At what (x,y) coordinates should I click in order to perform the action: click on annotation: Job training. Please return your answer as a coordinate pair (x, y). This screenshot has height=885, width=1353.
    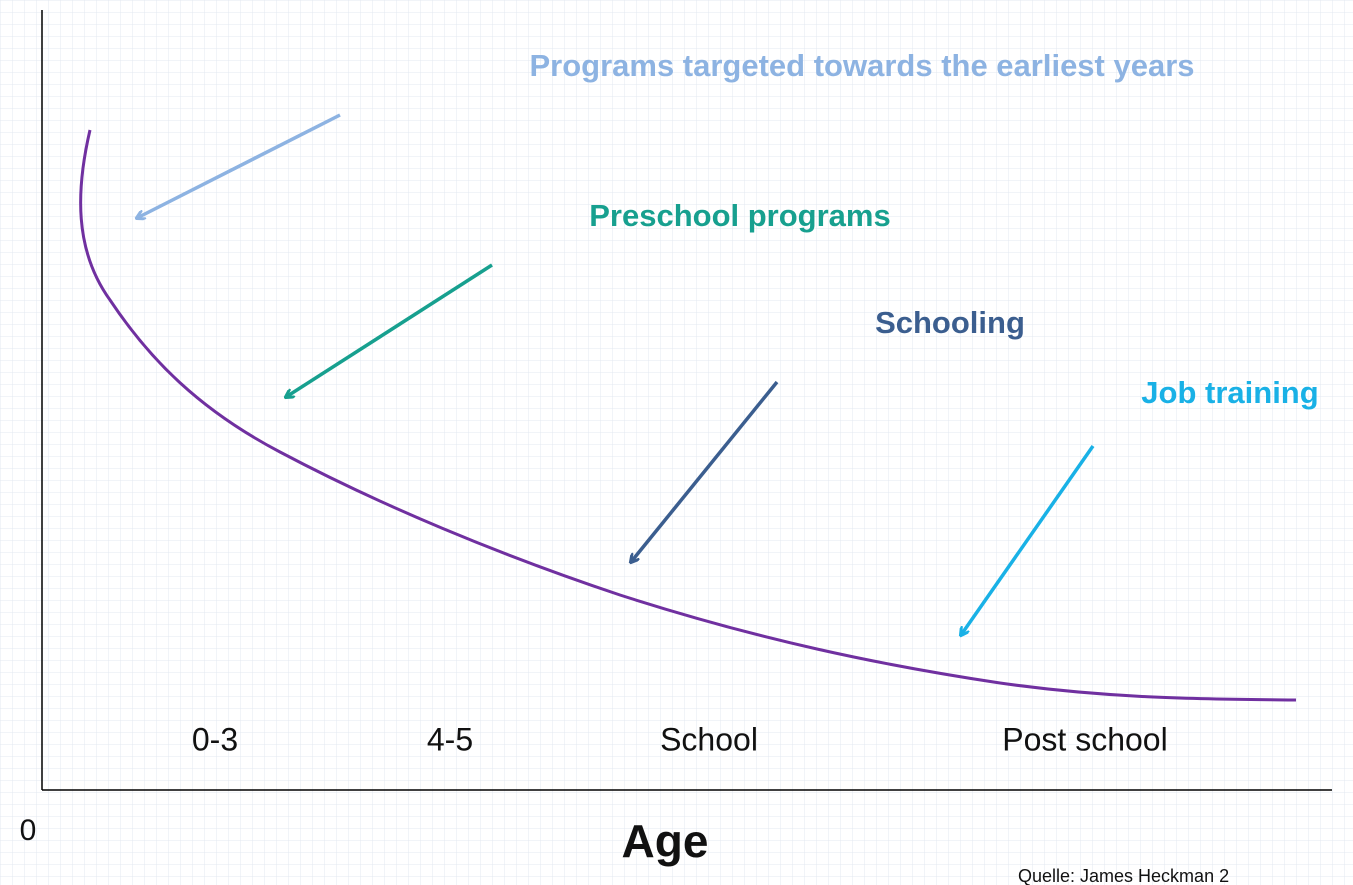
    Looking at the image, I should click on (1229, 392).